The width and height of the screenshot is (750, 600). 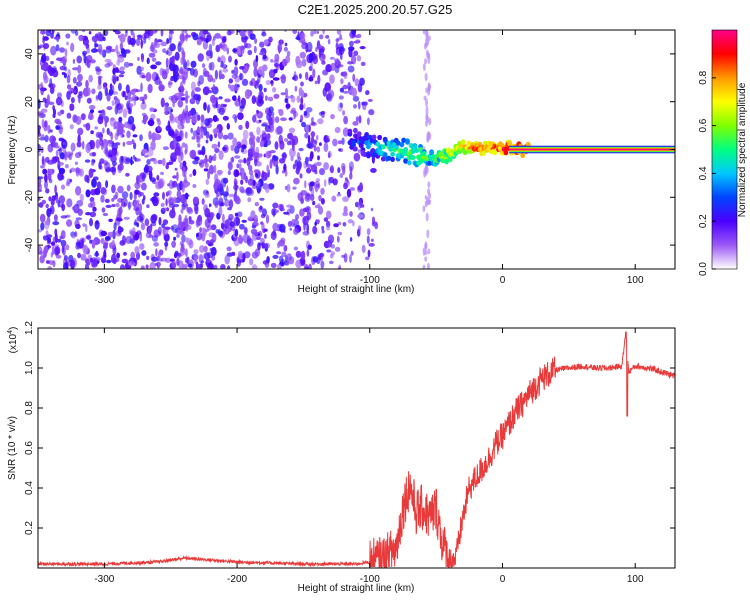 I want to click on snr-x-axis-label: Height of straight line (km), so click(x=356, y=588).